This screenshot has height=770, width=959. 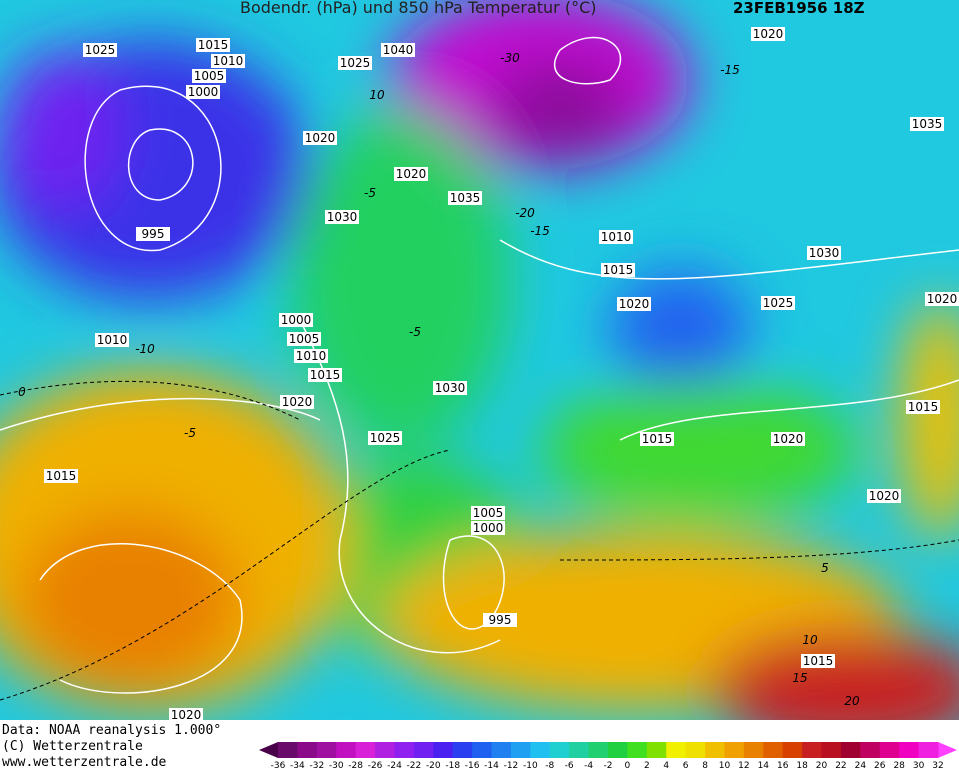 I want to click on colorbar-label: -12, so click(x=511, y=765).